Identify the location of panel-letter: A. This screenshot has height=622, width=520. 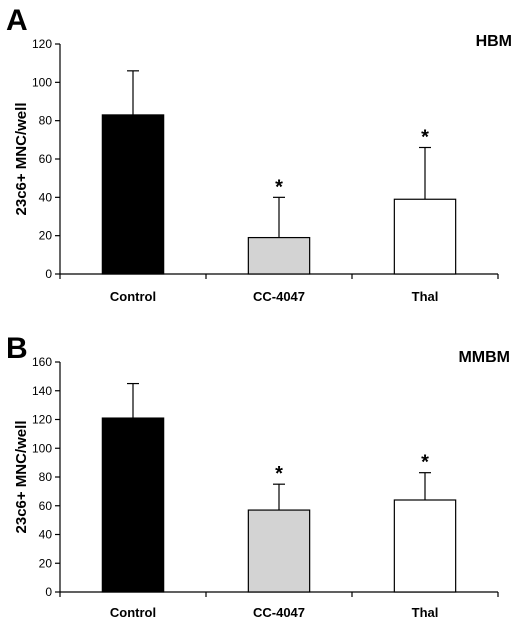
(17, 20).